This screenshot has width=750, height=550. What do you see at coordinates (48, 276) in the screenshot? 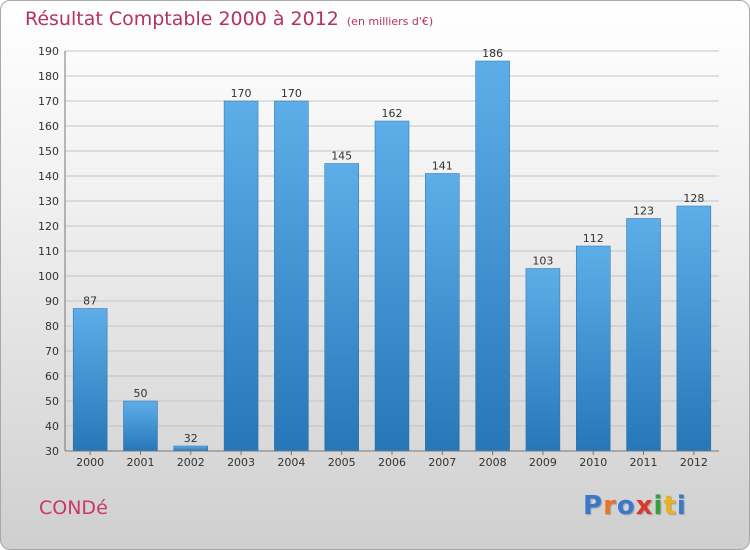
I see `y-tick-label: 100` at bounding box center [48, 276].